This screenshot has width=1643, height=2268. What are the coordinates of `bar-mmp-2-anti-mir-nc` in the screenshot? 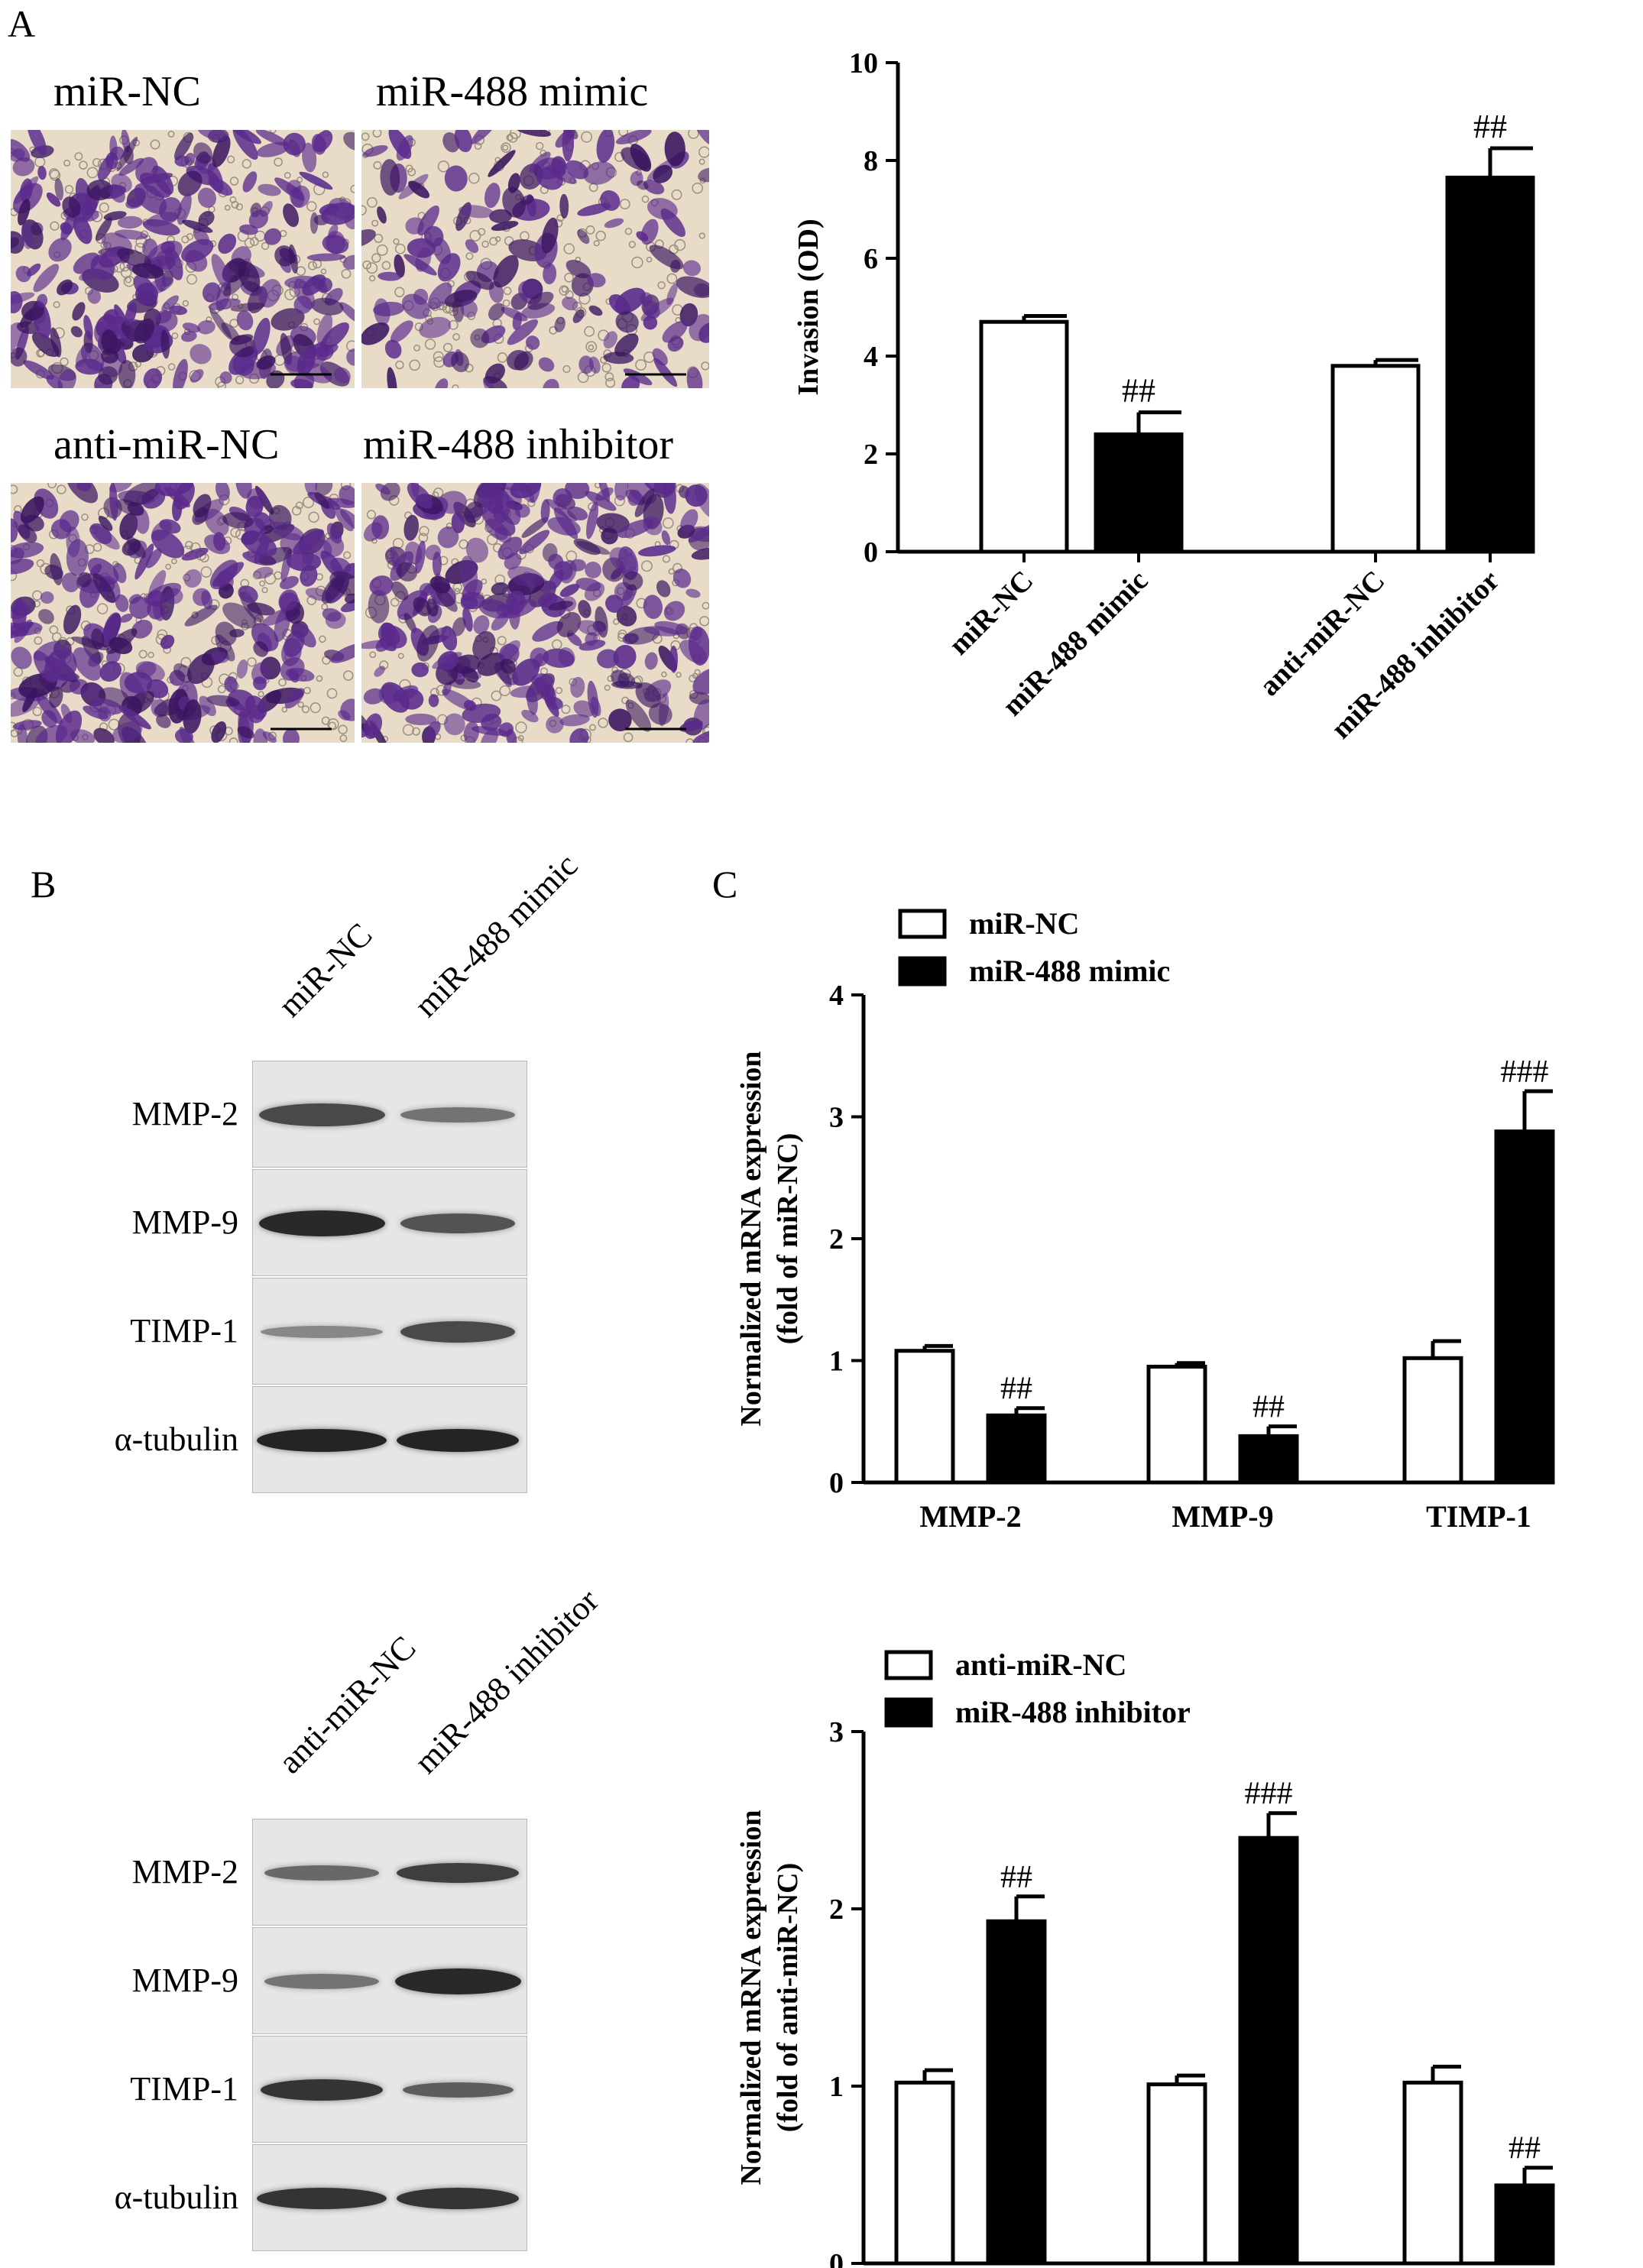 It's located at (924, 2173).